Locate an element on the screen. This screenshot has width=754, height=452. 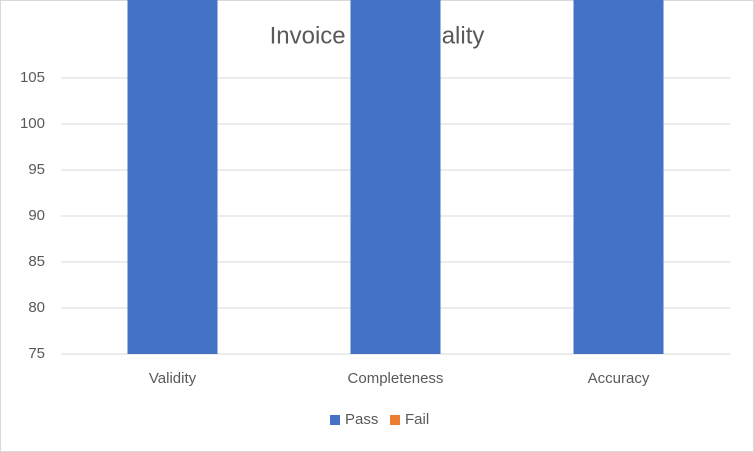
x-tick-label: Completeness is located at coordinates (396, 378).